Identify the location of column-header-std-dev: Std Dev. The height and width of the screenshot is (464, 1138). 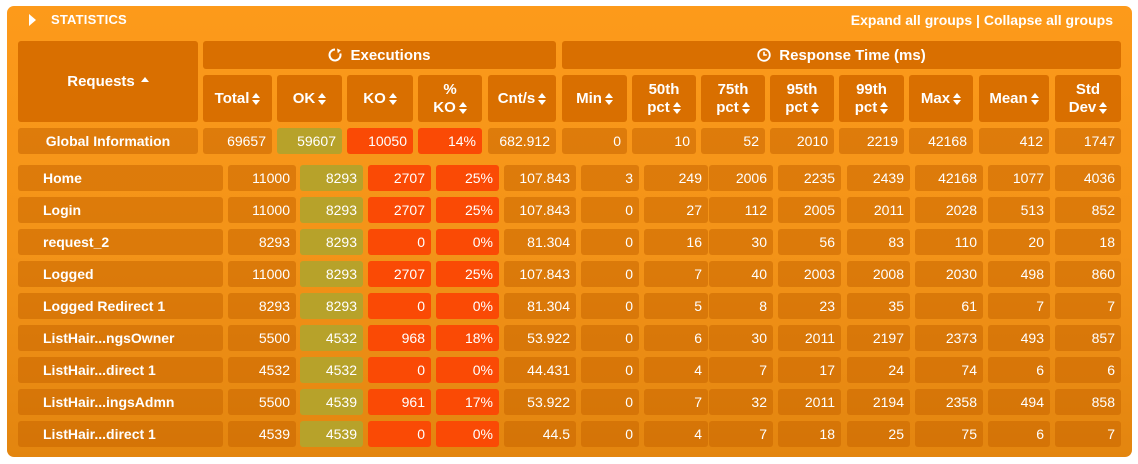
(1088, 98).